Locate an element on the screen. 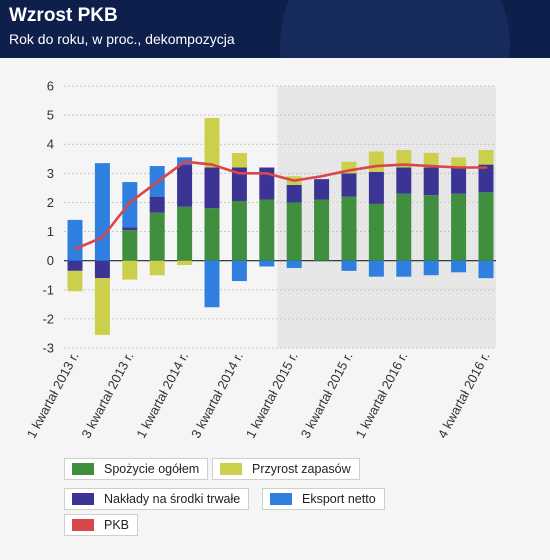  legend-item-eksport-netto: Eksport netto is located at coordinates (323, 499).